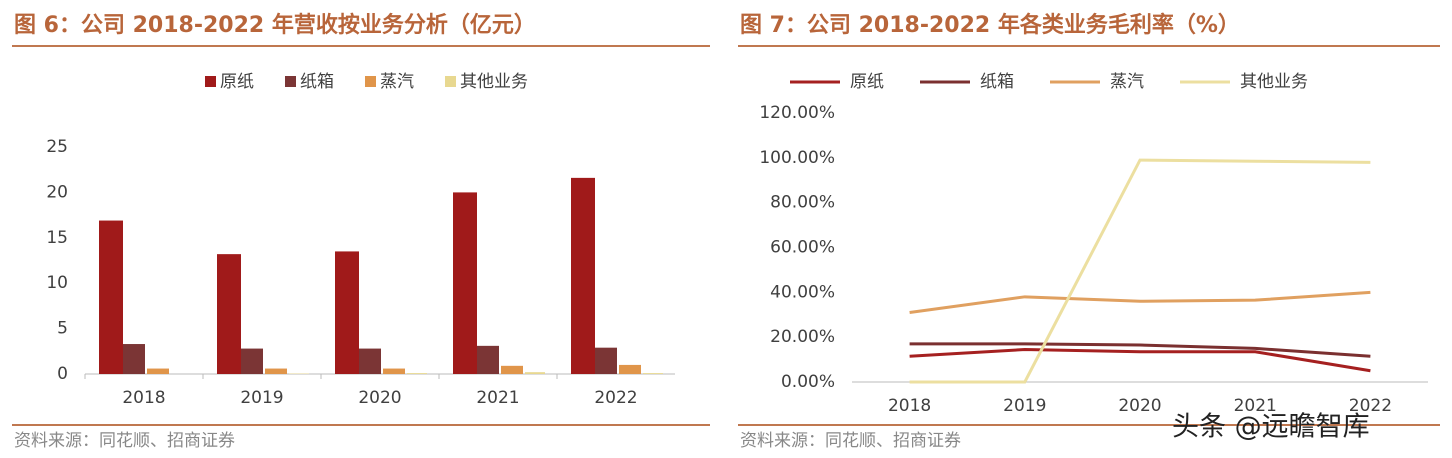 This screenshot has width=1452, height=458. I want to click on chart-title: 图 7：公司 2018-2022 年各类业务毛利率（%）, so click(990, 25).